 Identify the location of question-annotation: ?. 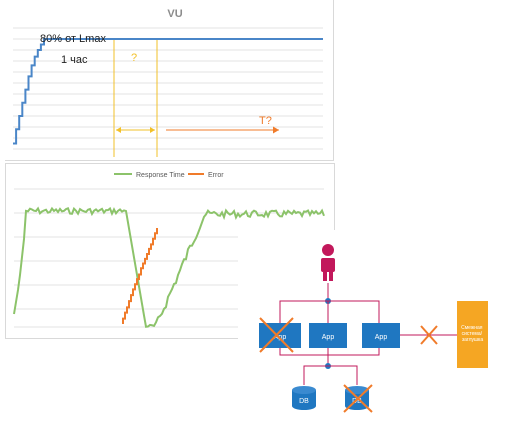
(134, 58).